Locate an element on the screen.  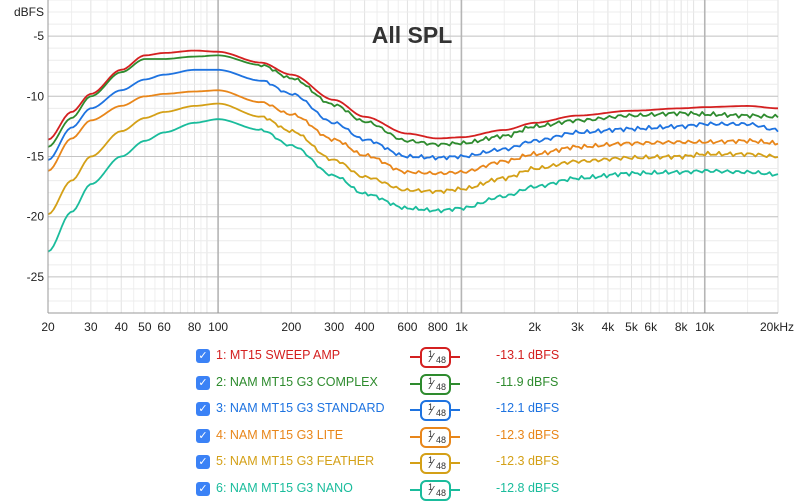
x-tick-label: 30 is located at coordinates (91, 327).